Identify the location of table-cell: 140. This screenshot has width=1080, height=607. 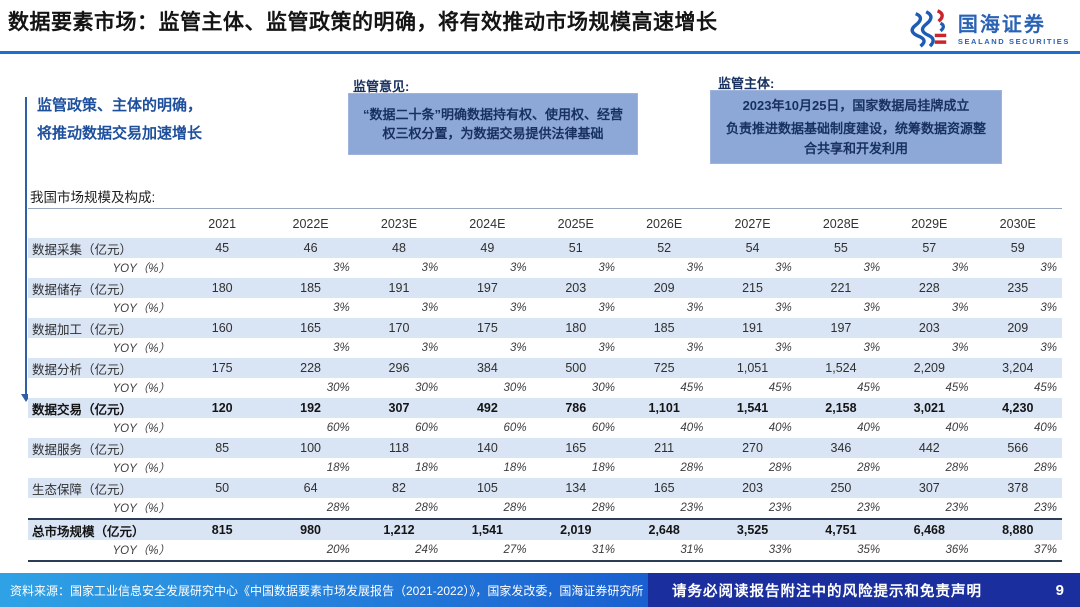
(487, 448).